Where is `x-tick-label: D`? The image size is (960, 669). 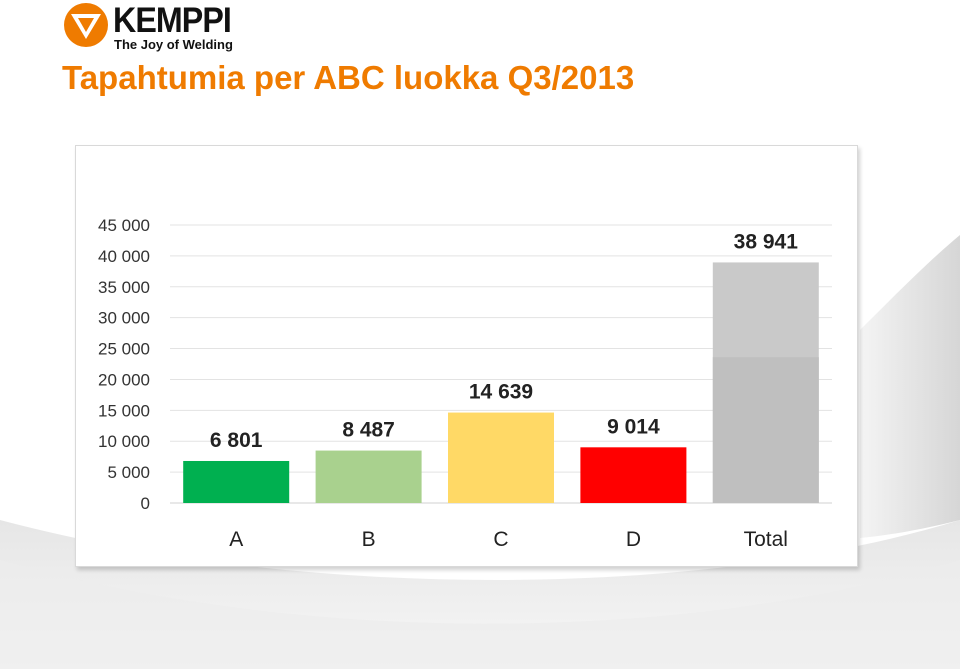 x-tick-label: D is located at coordinates (633, 539).